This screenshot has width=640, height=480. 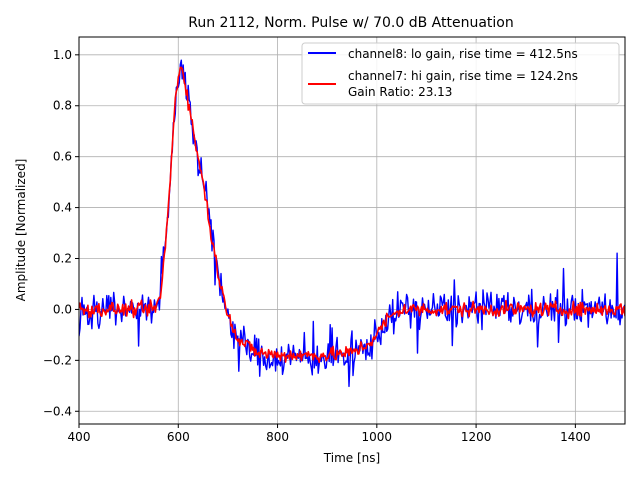 What do you see at coordinates (277, 437) in the screenshot?
I see `x-tick-label: 800` at bounding box center [277, 437].